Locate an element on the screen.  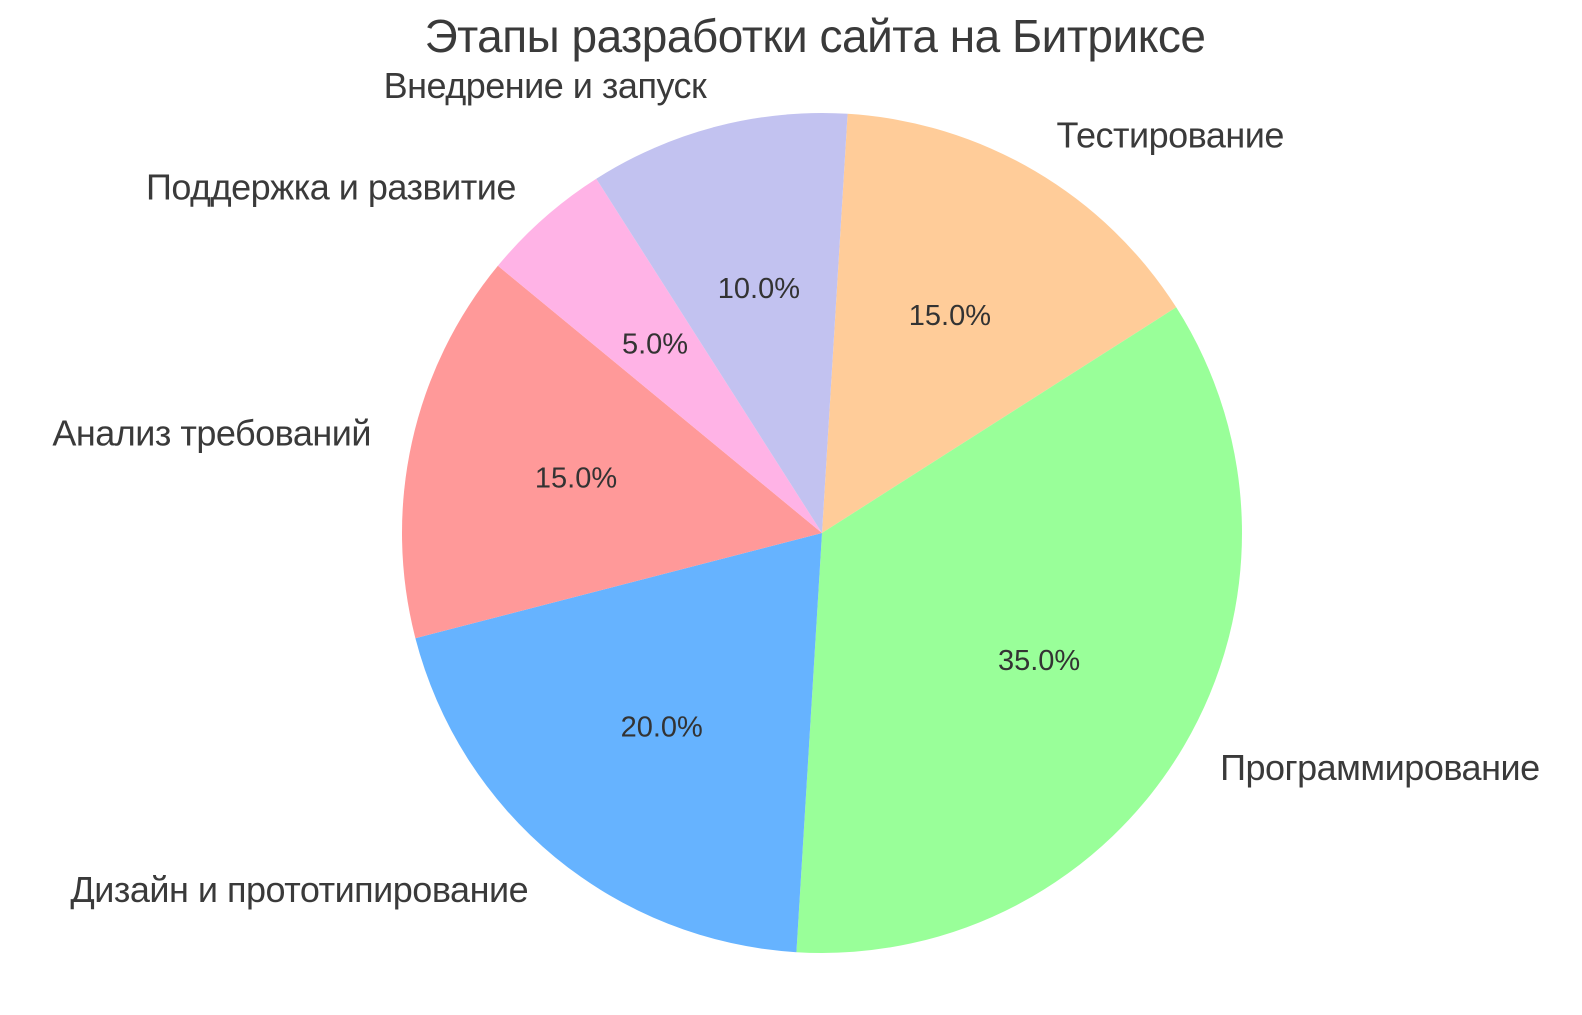
pie-slice-label-3: Анализ требований is located at coordinates (211, 433).